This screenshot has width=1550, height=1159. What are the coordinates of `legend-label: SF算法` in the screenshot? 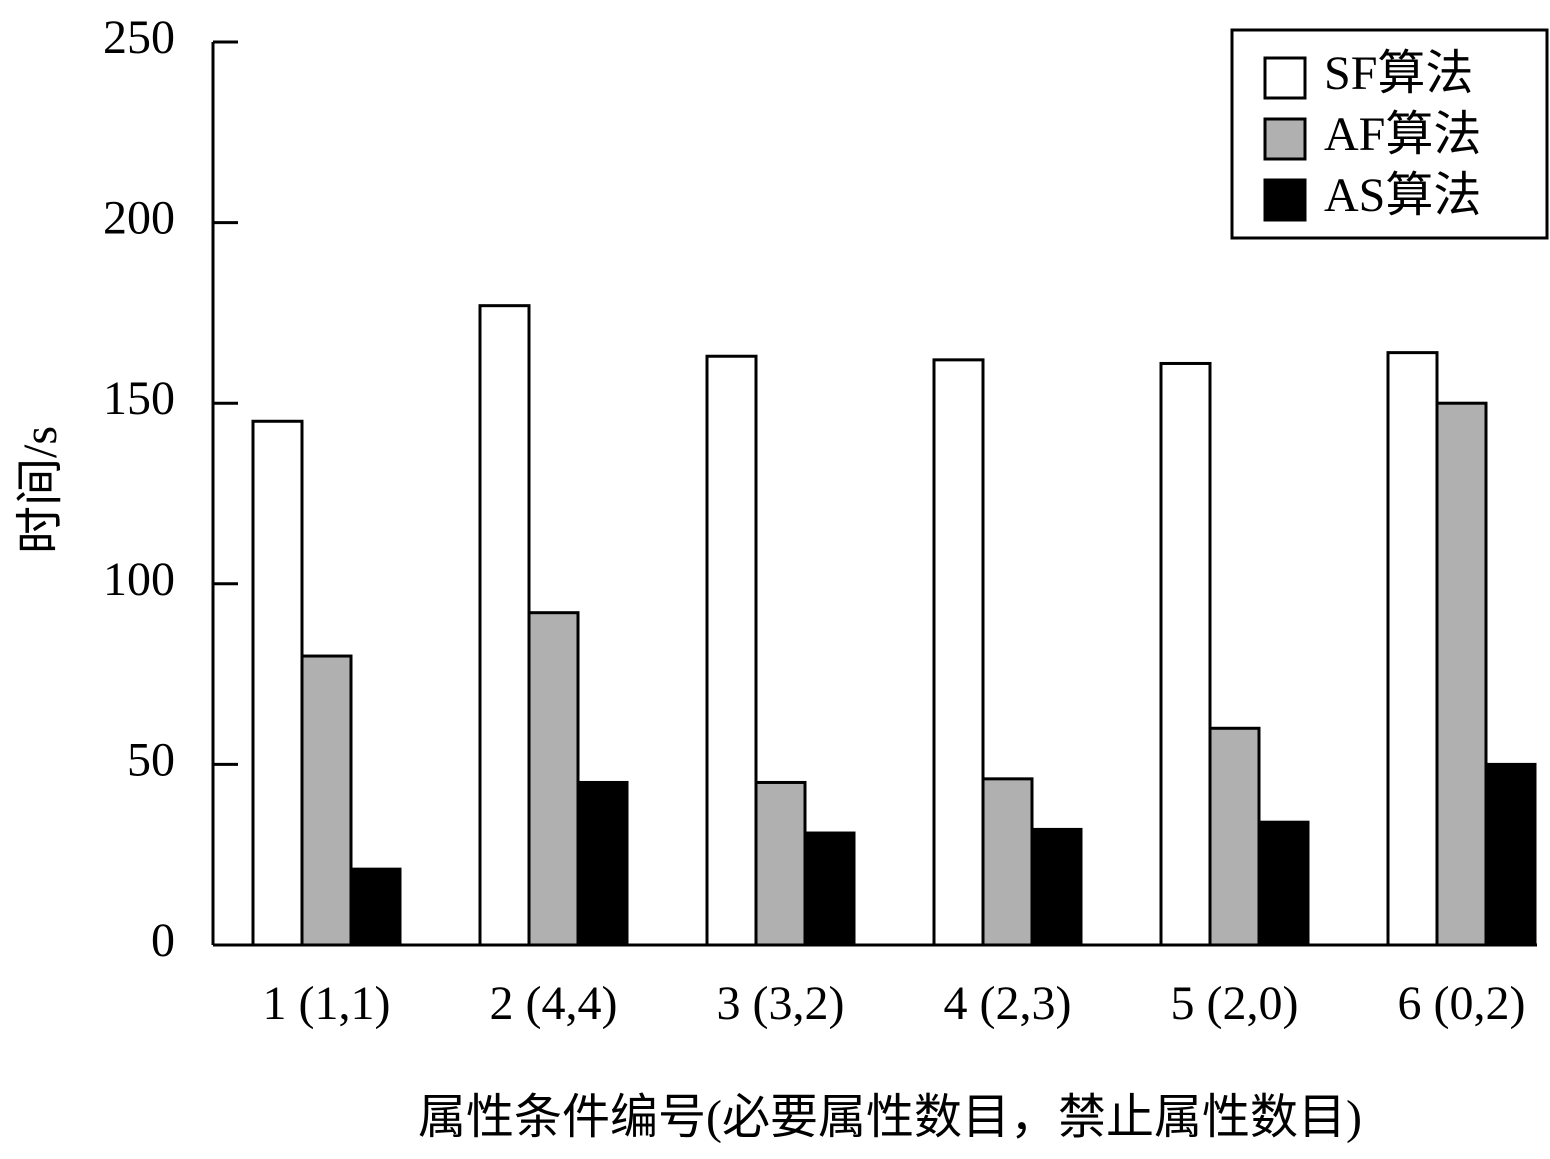 It's located at (1398, 73).